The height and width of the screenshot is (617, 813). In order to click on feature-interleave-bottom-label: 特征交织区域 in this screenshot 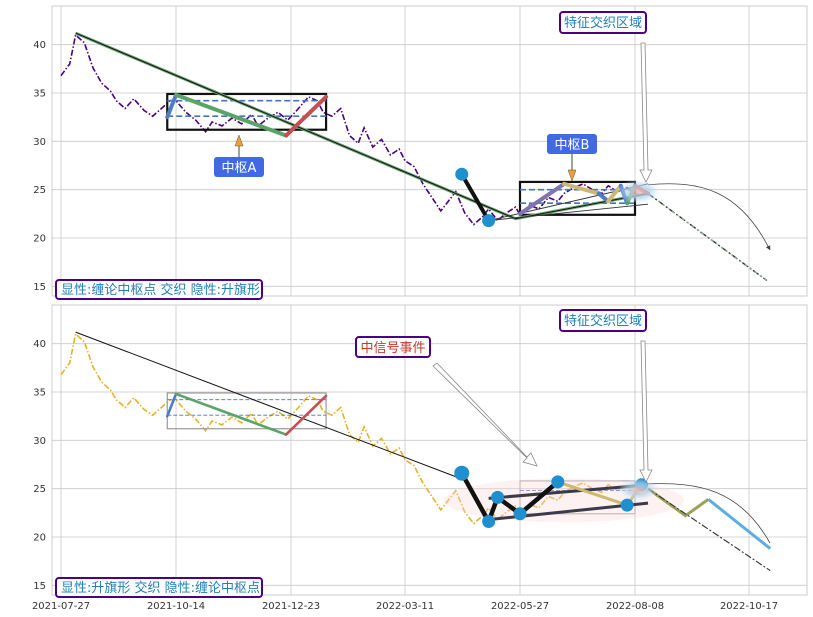, I will do `click(603, 321)`.